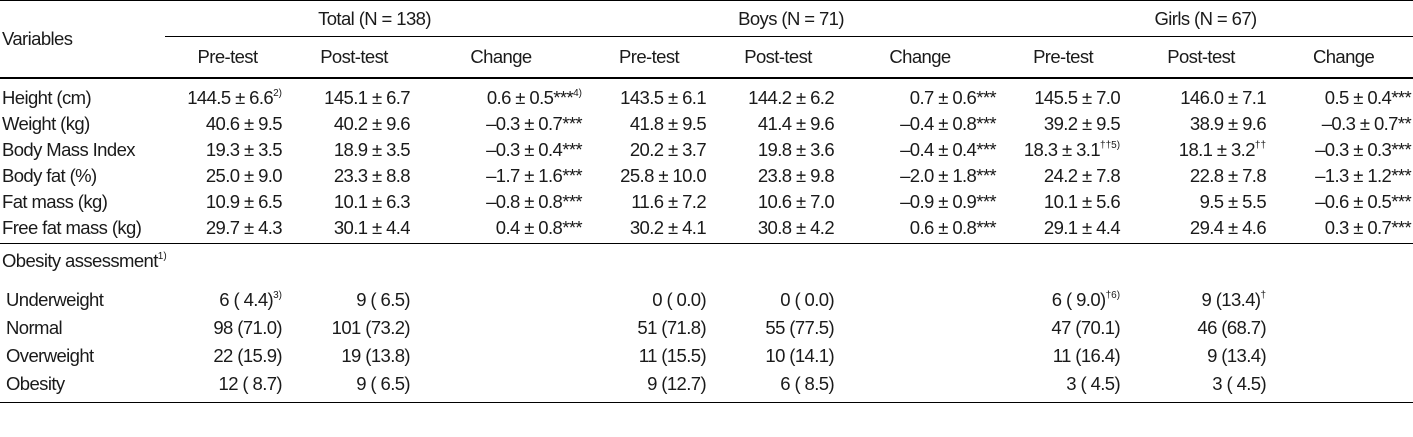 This screenshot has width=1413, height=437. Describe the element at coordinates (227, 57) in the screenshot. I see `subheader-pre-test: Pre-test` at that location.